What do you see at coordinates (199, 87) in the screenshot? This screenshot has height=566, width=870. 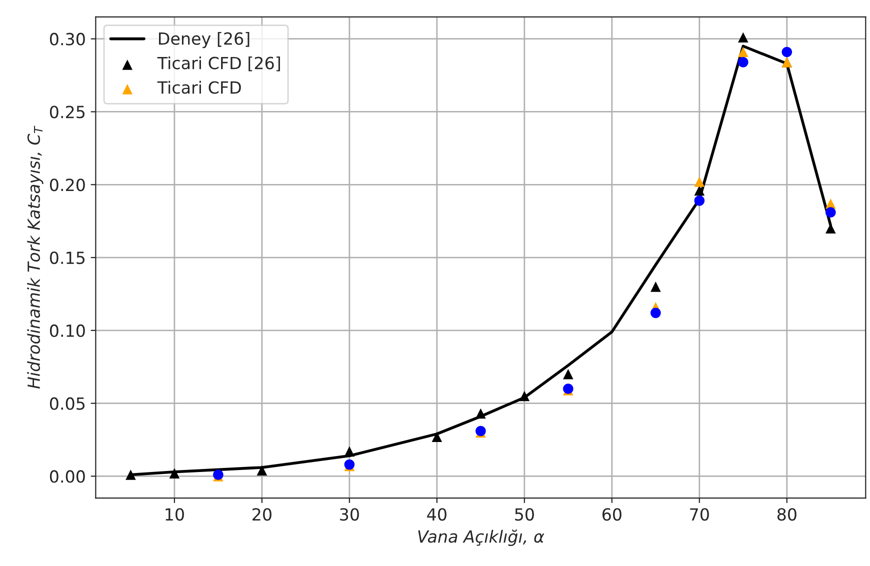 I see `legend-label: Ticari CFD` at bounding box center [199, 87].